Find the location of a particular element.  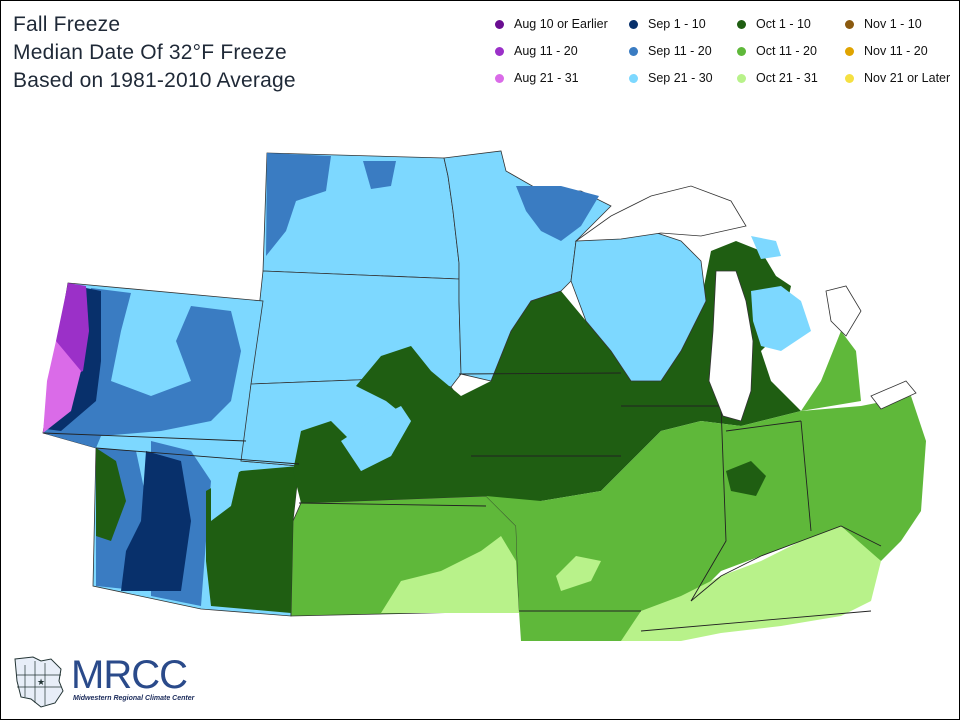

sep21-co-mid is located at coordinates (226, 492).